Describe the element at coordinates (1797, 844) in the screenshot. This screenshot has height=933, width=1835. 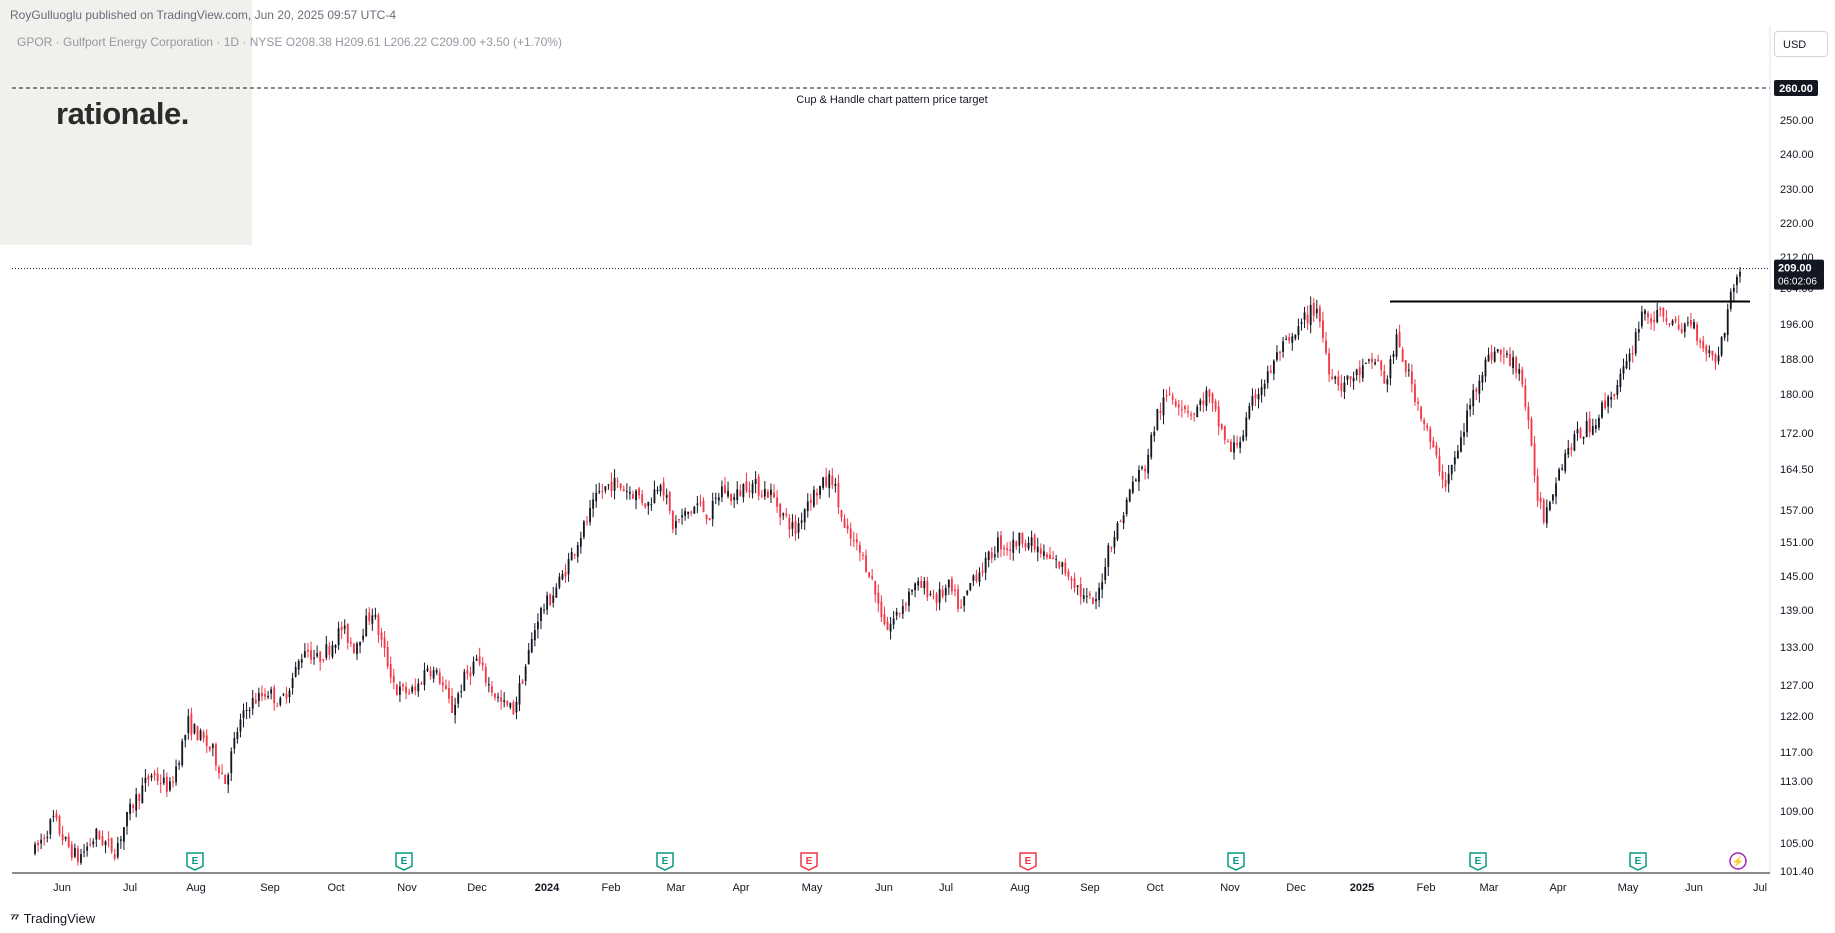
I see `price-axis-tick-label: 105.00` at that location.